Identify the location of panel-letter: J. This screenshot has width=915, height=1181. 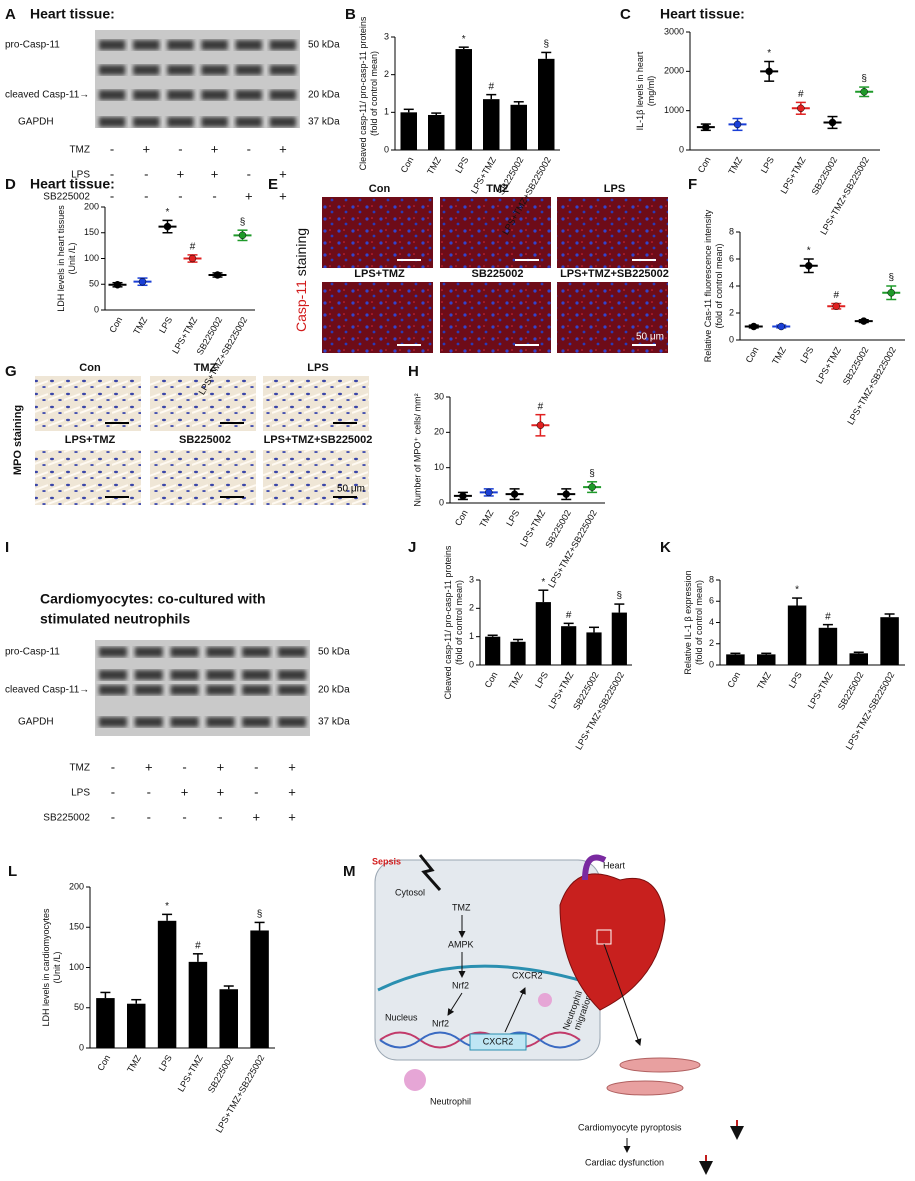
(412, 547).